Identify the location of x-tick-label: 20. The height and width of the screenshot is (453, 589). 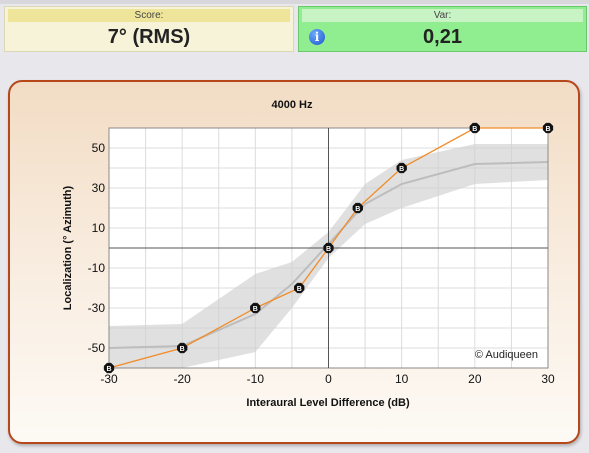
(475, 379).